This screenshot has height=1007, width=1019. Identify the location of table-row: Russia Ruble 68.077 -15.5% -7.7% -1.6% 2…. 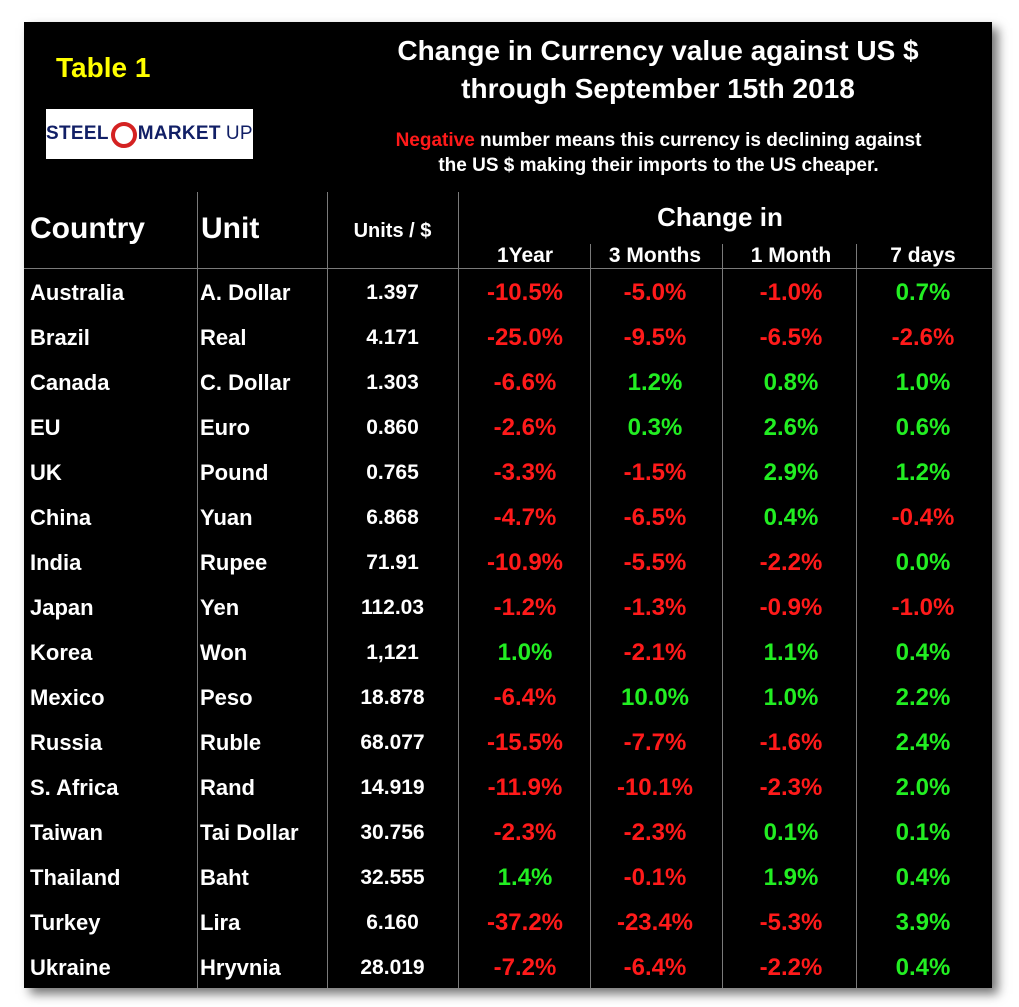
(508, 742).